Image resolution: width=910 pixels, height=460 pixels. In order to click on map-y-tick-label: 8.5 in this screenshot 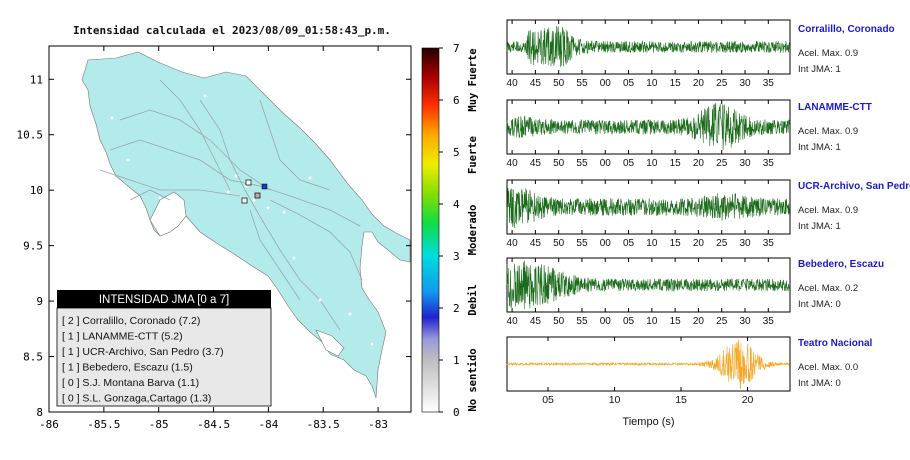, I will do `click(33, 357)`.